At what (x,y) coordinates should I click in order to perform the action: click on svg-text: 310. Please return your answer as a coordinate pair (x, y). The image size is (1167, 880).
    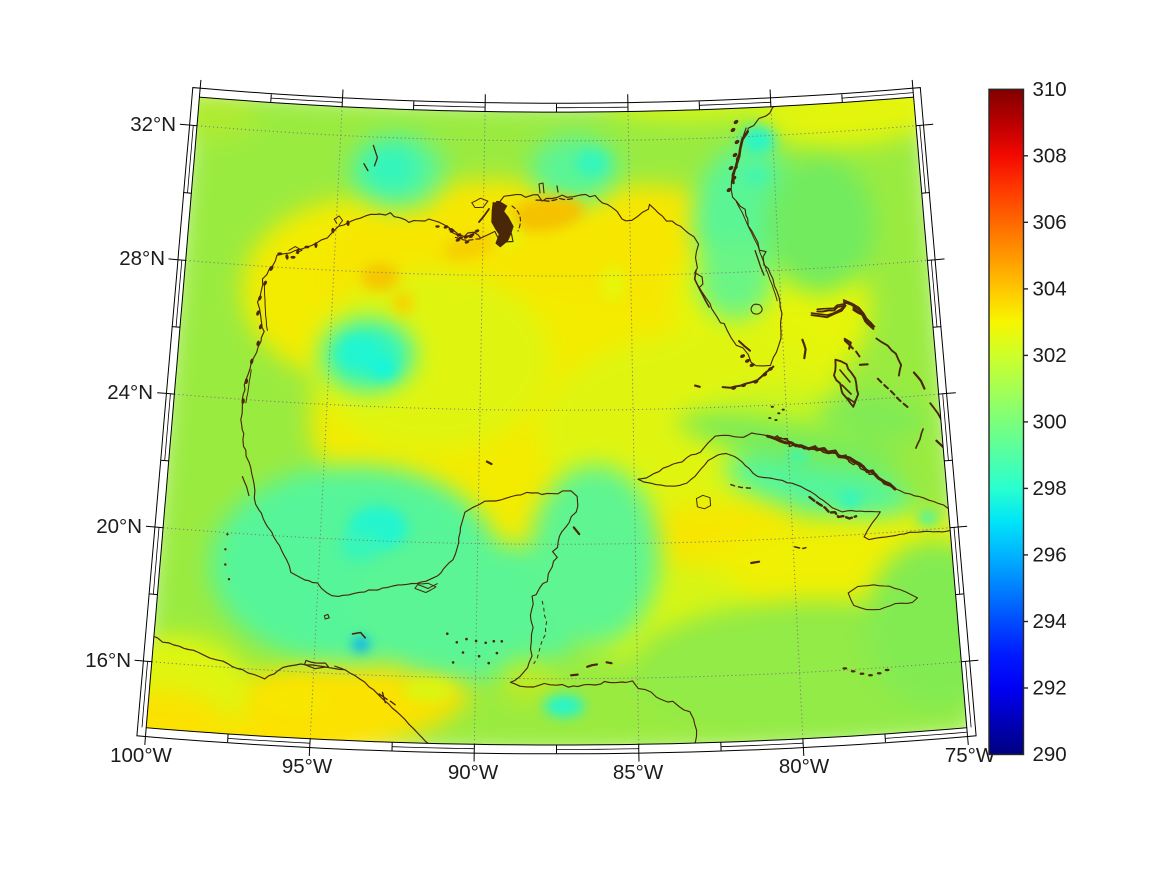
    Looking at the image, I should click on (1050, 89).